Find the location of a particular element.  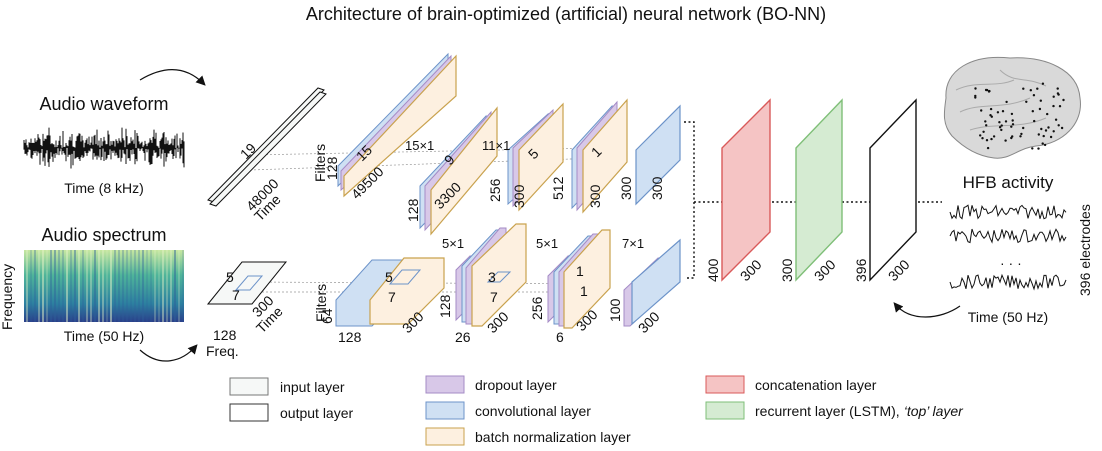

bottom-input-freq: 128 is located at coordinates (225, 335).